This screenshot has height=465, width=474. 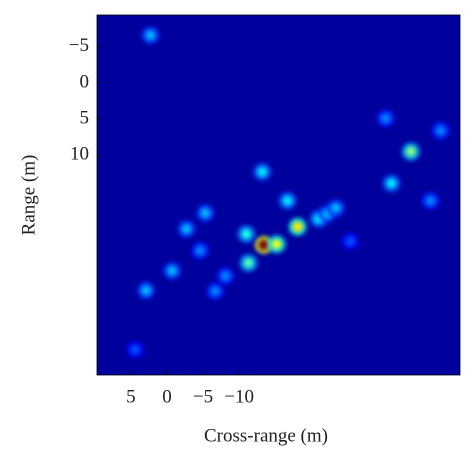 I want to click on x-axis-label: Cross-range (m), so click(x=266, y=435).